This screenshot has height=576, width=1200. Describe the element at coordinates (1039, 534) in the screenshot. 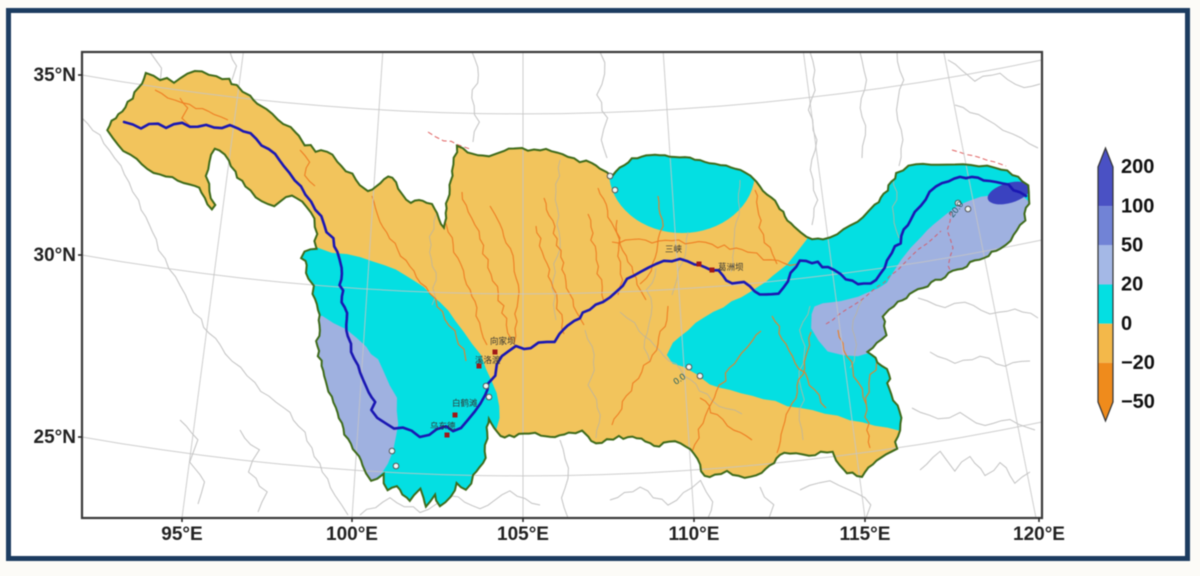

I see `svg-text: 120°E` at that location.